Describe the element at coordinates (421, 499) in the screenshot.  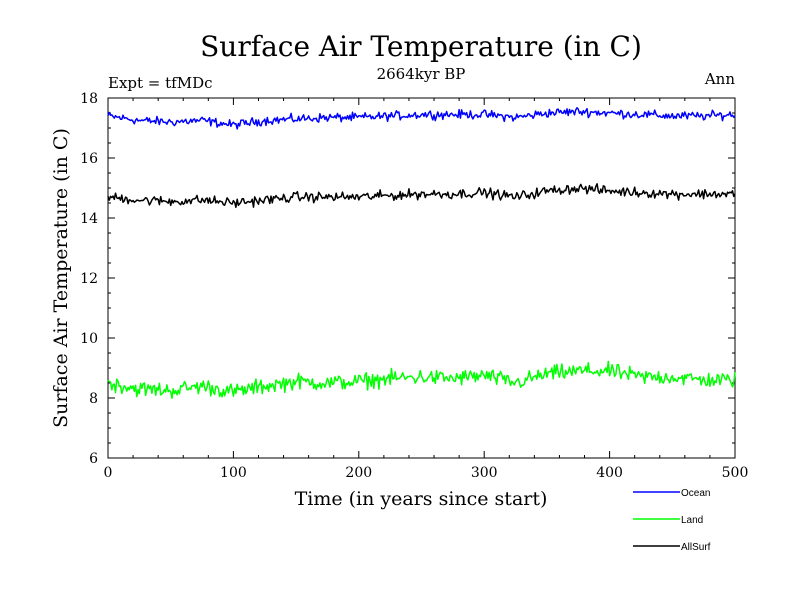
I see `x-axis-label: Time (in years since start)` at that location.